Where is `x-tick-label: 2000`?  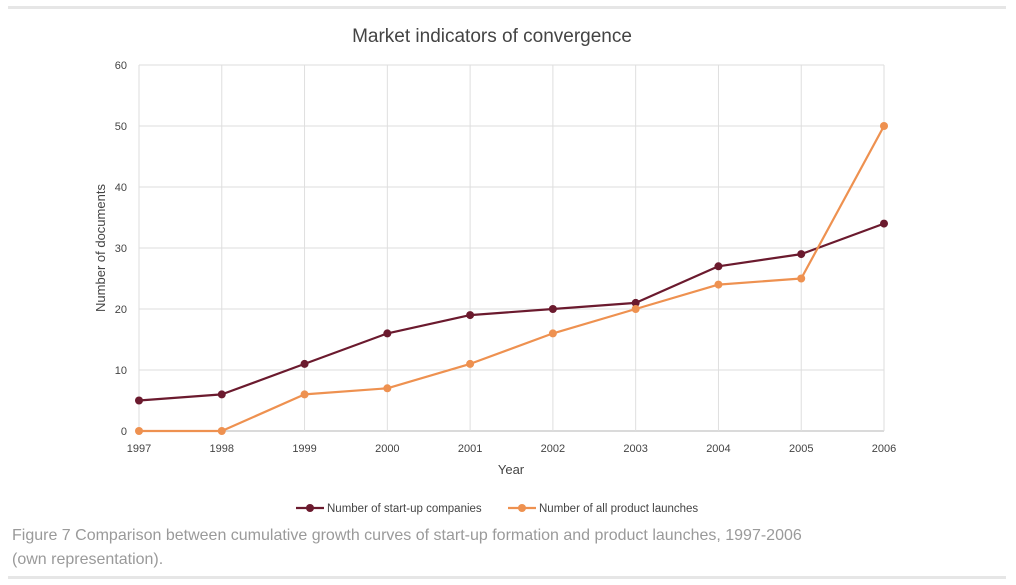 x-tick-label: 2000 is located at coordinates (387, 449).